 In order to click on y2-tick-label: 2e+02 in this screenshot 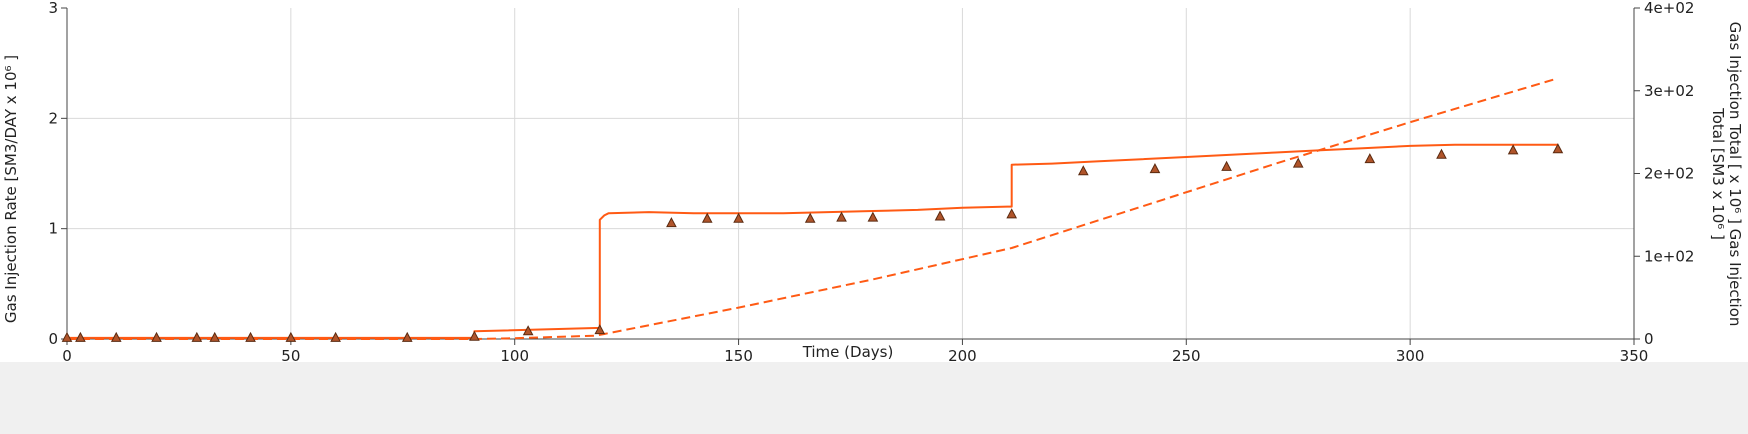, I will do `click(1669, 174)`.